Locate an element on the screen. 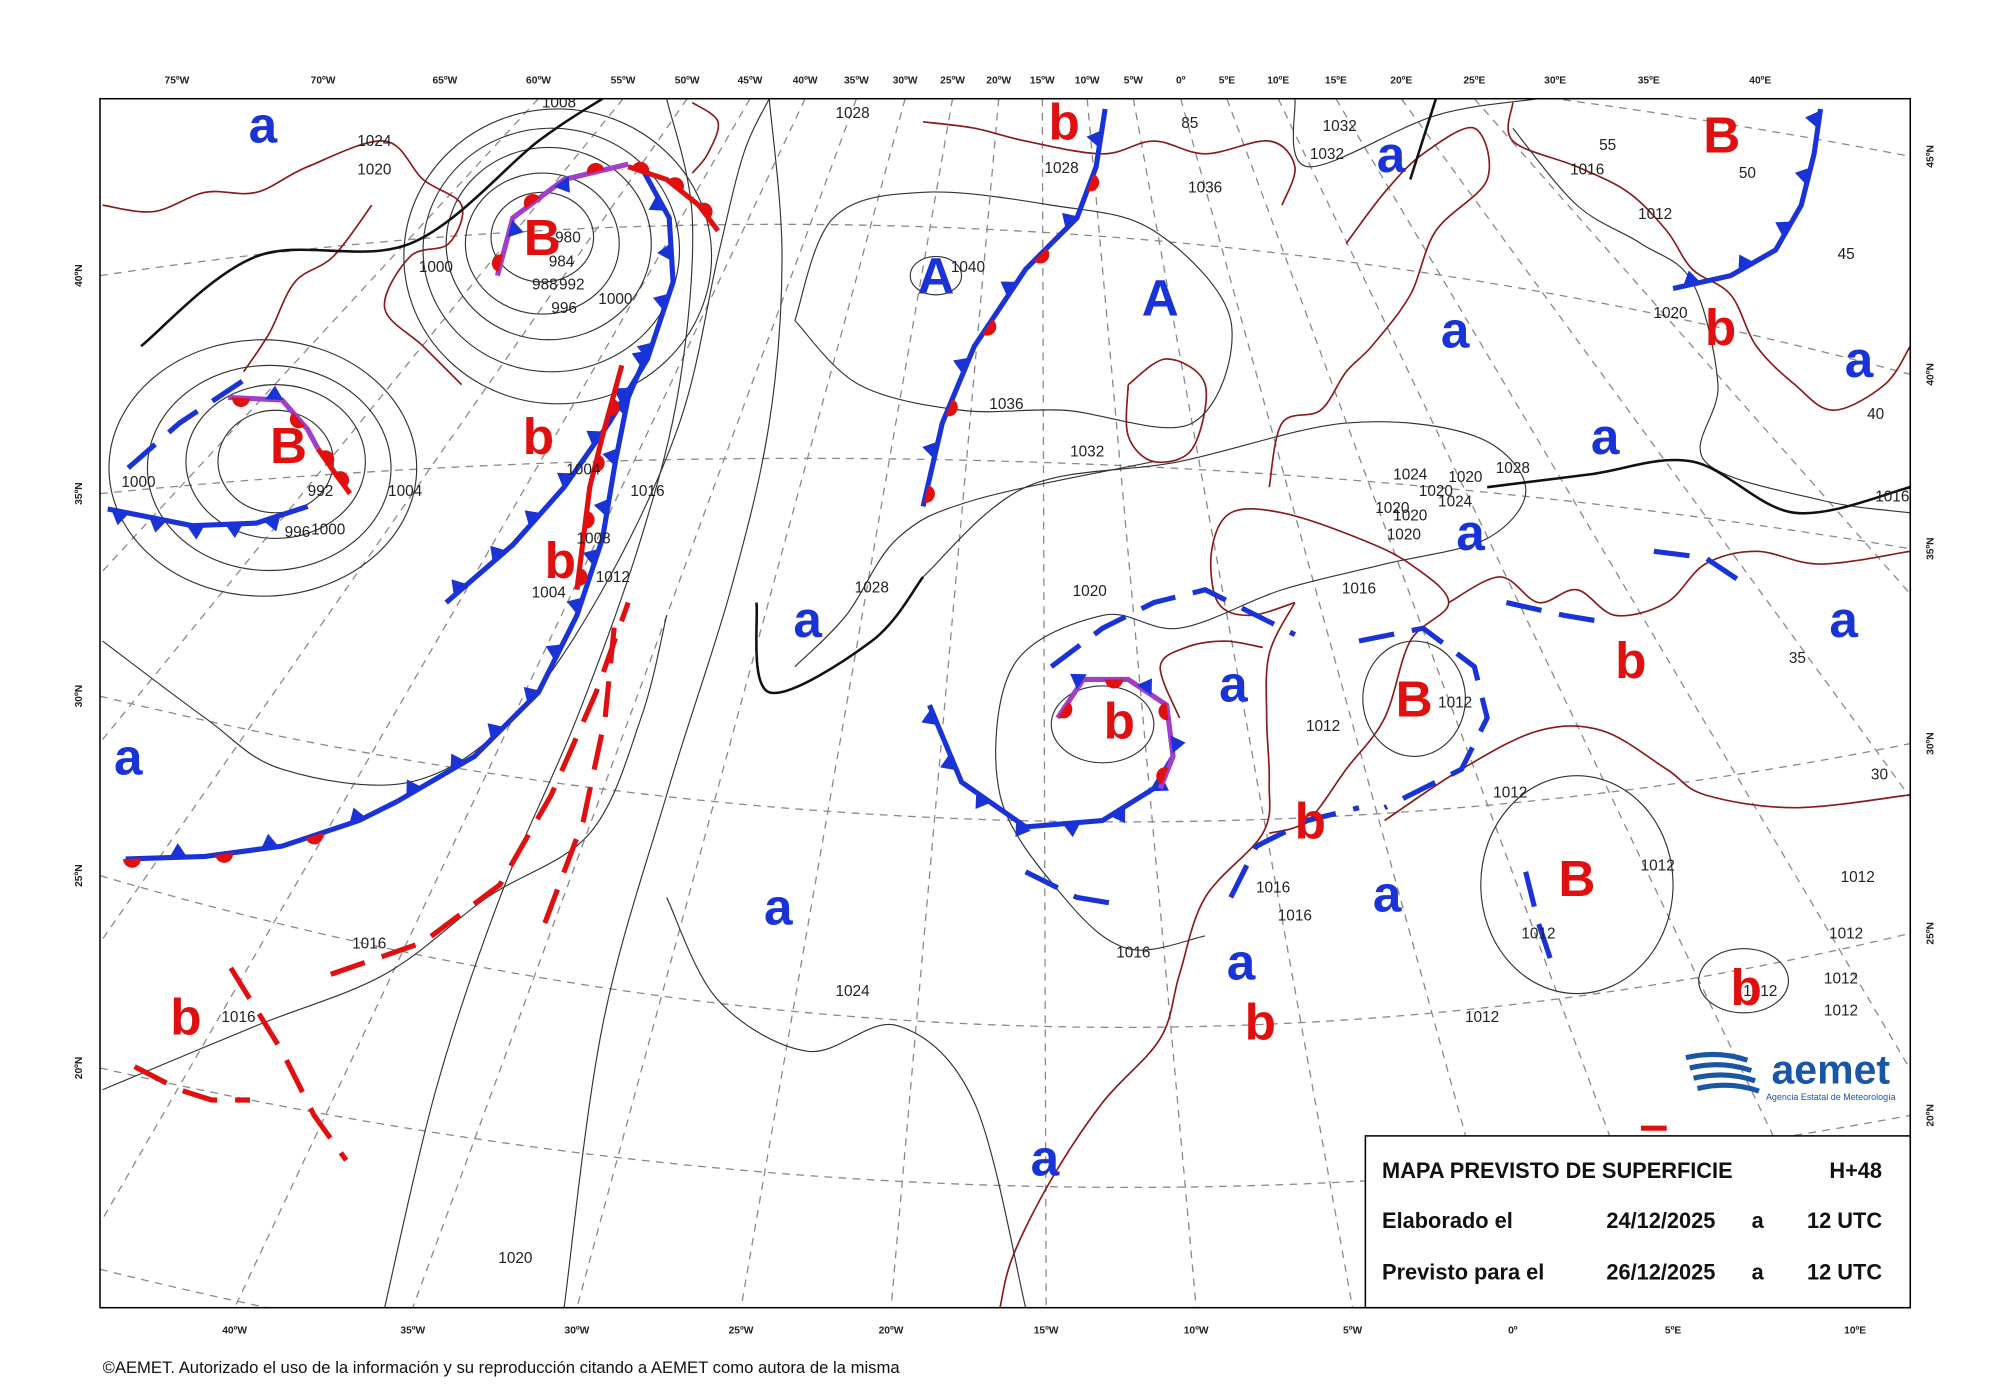 The width and height of the screenshot is (2000, 1400). isobar-label: 1036 is located at coordinates (1205, 187).